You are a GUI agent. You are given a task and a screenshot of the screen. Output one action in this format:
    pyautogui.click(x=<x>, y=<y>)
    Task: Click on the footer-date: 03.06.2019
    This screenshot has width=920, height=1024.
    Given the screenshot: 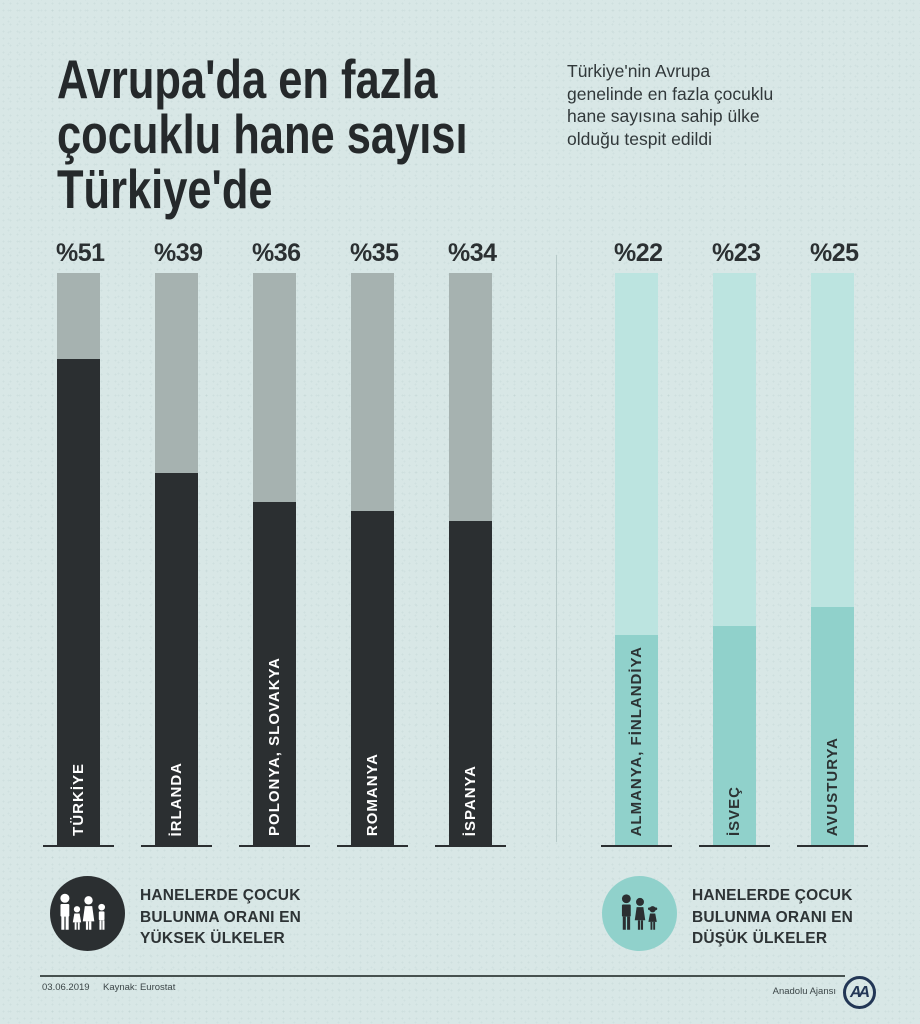 What is the action you would take?
    pyautogui.click(x=66, y=987)
    